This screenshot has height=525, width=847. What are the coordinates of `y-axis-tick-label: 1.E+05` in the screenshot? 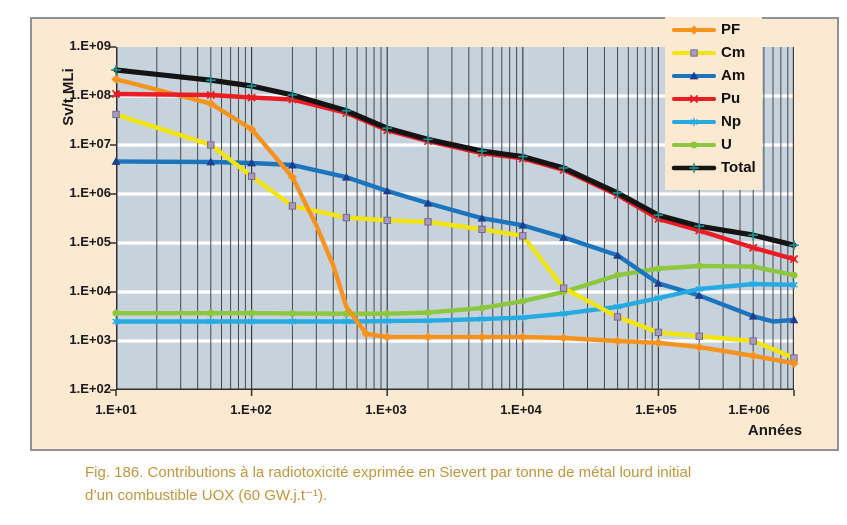 It's located at (90, 241).